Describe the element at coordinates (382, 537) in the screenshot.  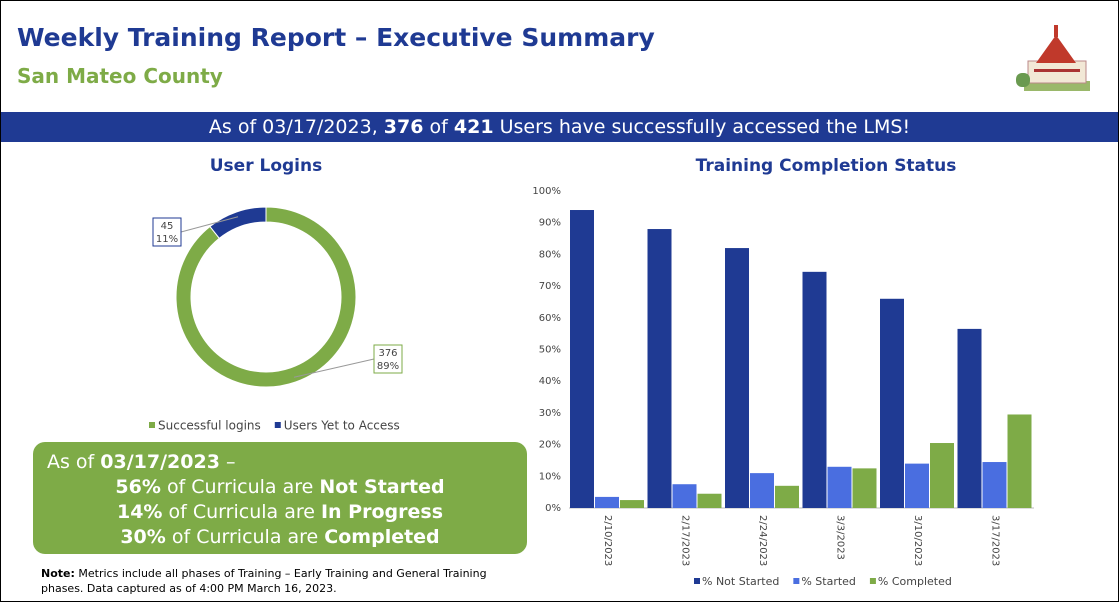
I see `summary-part: Completed` at that location.